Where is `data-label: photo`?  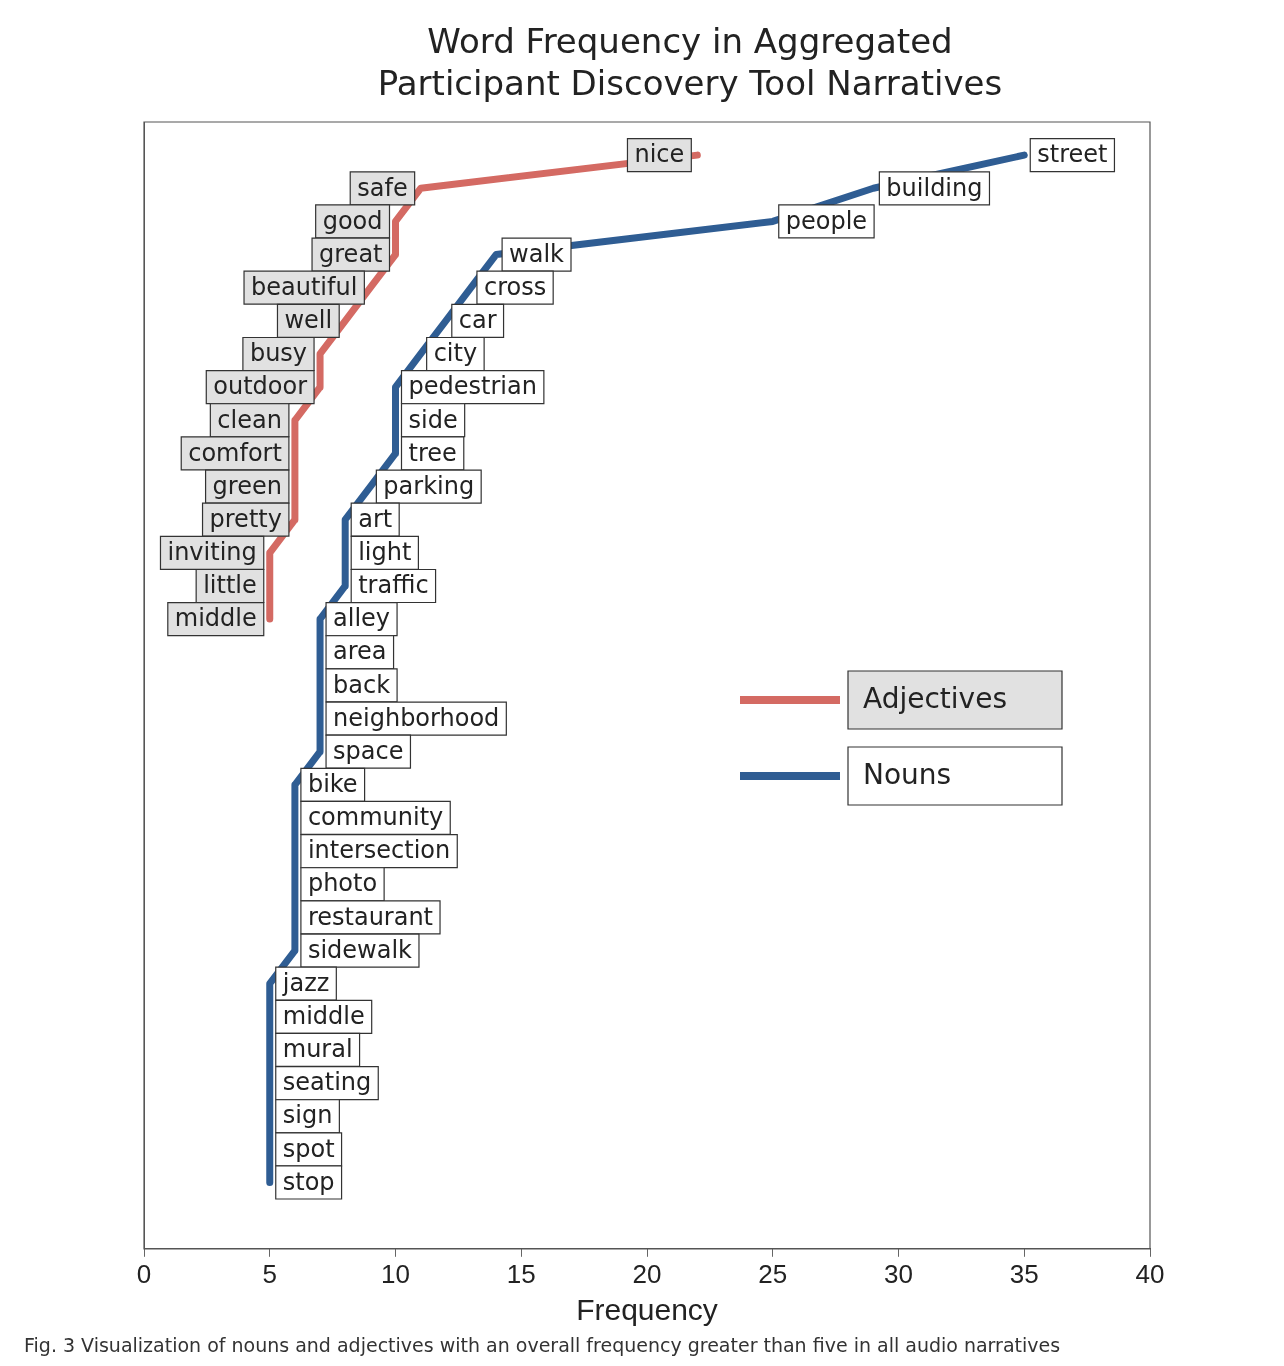
data-label: photo is located at coordinates (342, 883).